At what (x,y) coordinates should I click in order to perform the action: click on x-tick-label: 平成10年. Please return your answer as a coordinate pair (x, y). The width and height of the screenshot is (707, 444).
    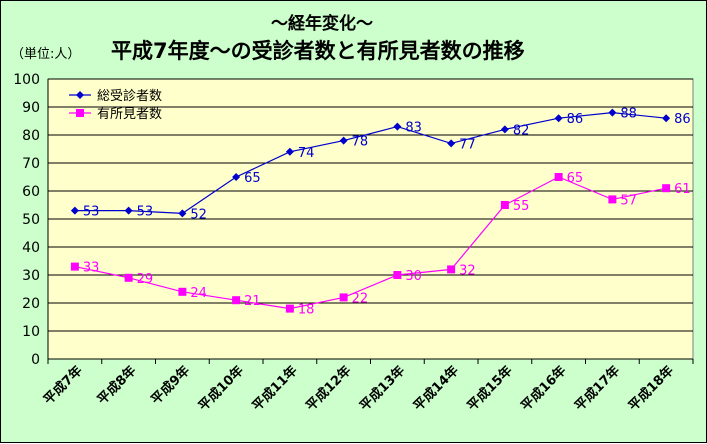
    Looking at the image, I should click on (221, 389).